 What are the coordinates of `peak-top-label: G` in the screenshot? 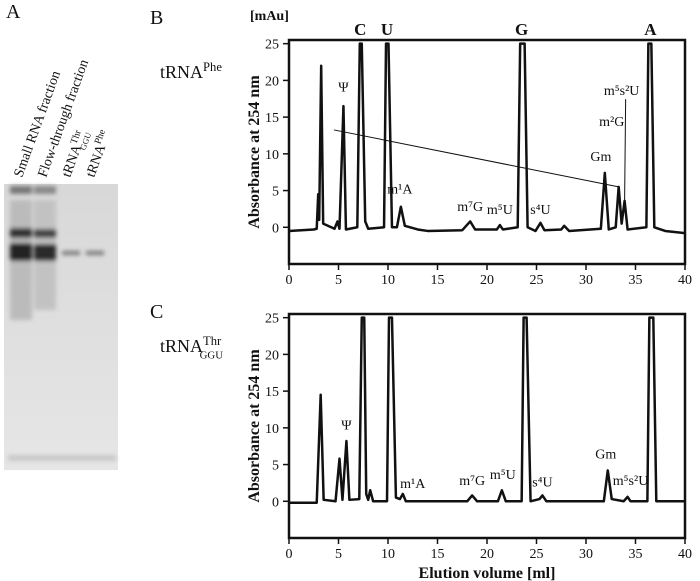 It's located at (521, 29).